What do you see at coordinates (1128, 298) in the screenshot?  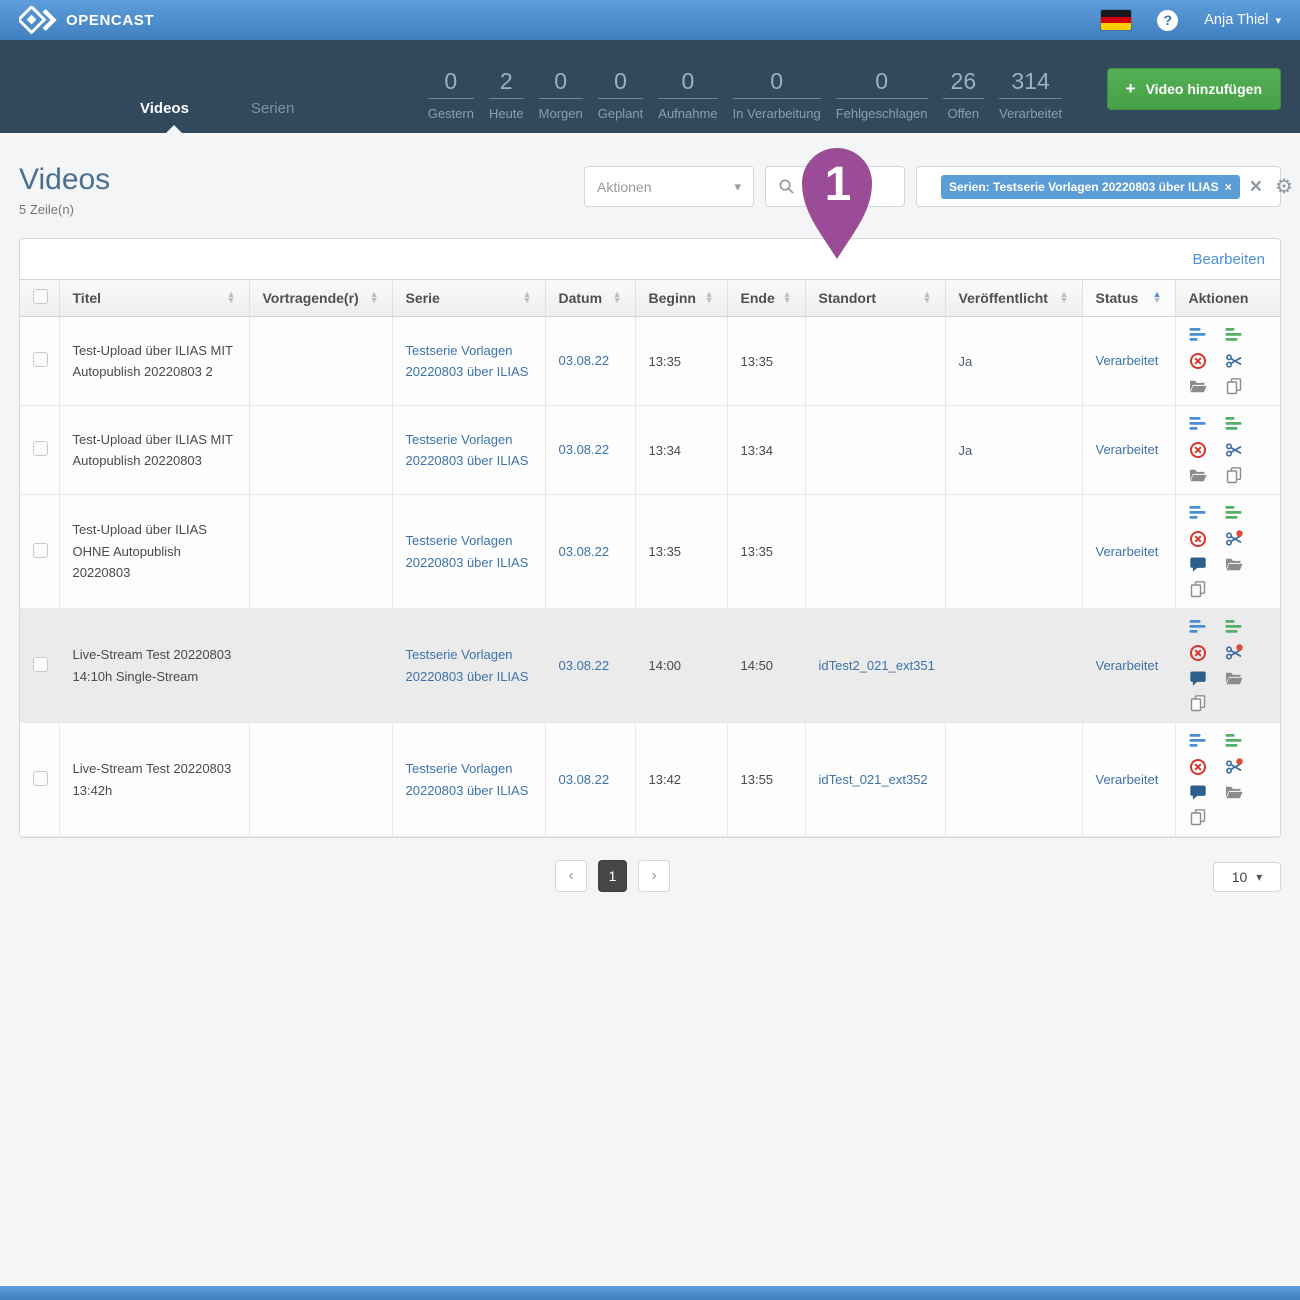 I see `col-header-status: Status ▲ ▼` at bounding box center [1128, 298].